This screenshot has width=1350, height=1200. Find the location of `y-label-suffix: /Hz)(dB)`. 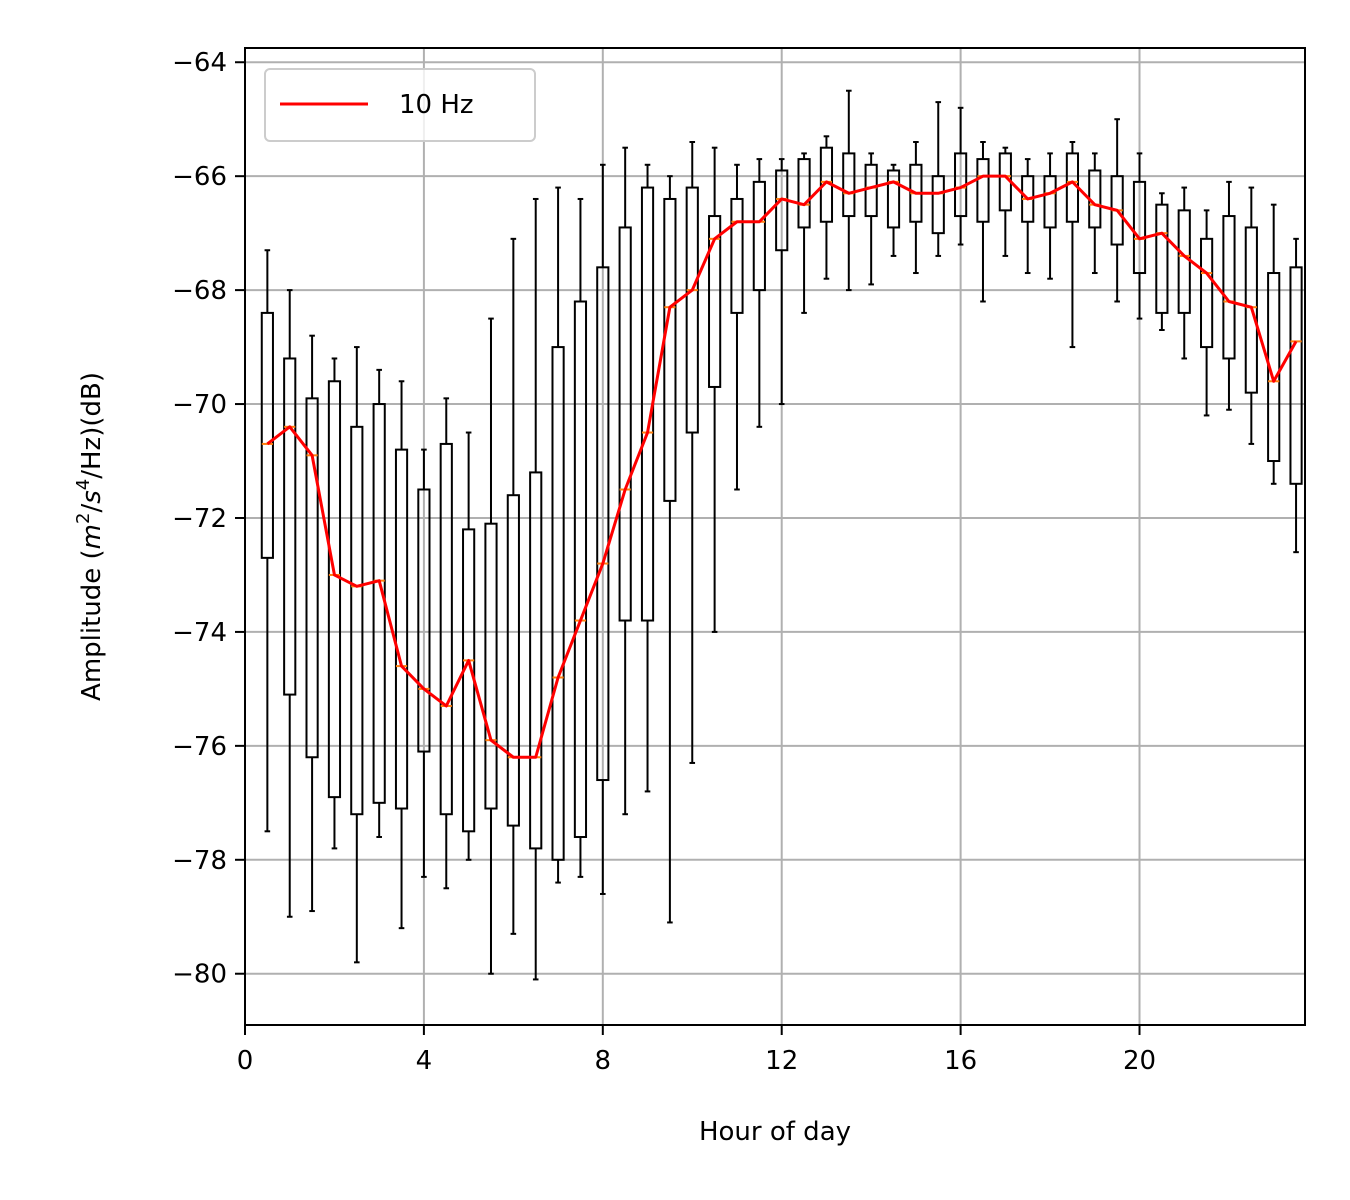

y-label-suffix: /Hz)(dB) is located at coordinates (92, 425).